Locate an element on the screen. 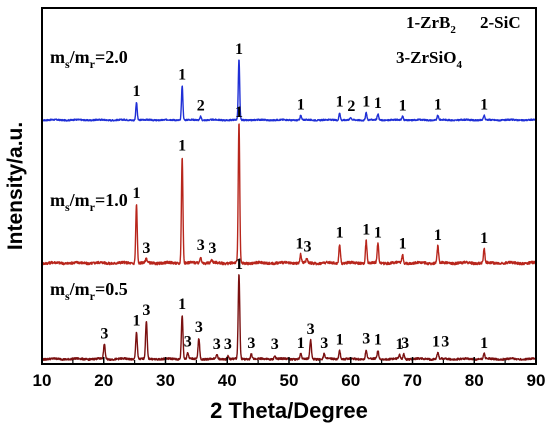  x-tick-label: 20 is located at coordinates (103, 380).